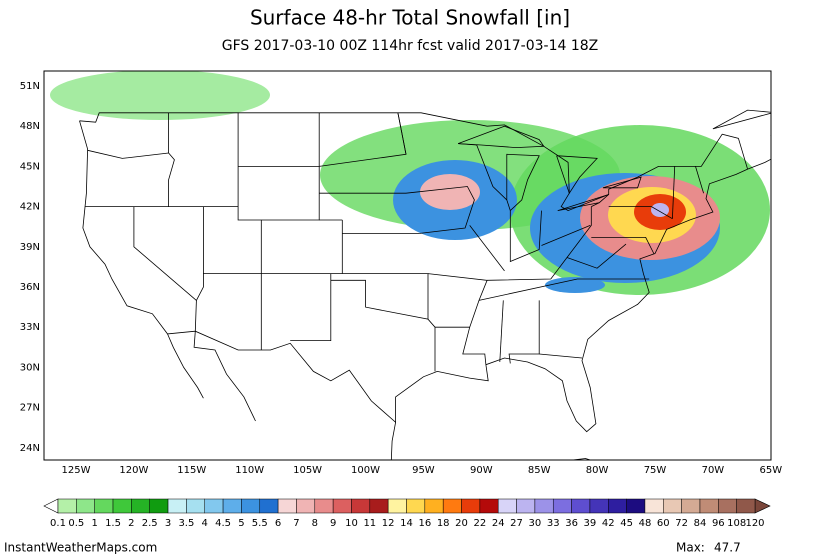 Image resolution: width=826 pixels, height=554 pixels. Describe the element at coordinates (754, 523) in the screenshot. I see `colorbar-label: 120` at that location.